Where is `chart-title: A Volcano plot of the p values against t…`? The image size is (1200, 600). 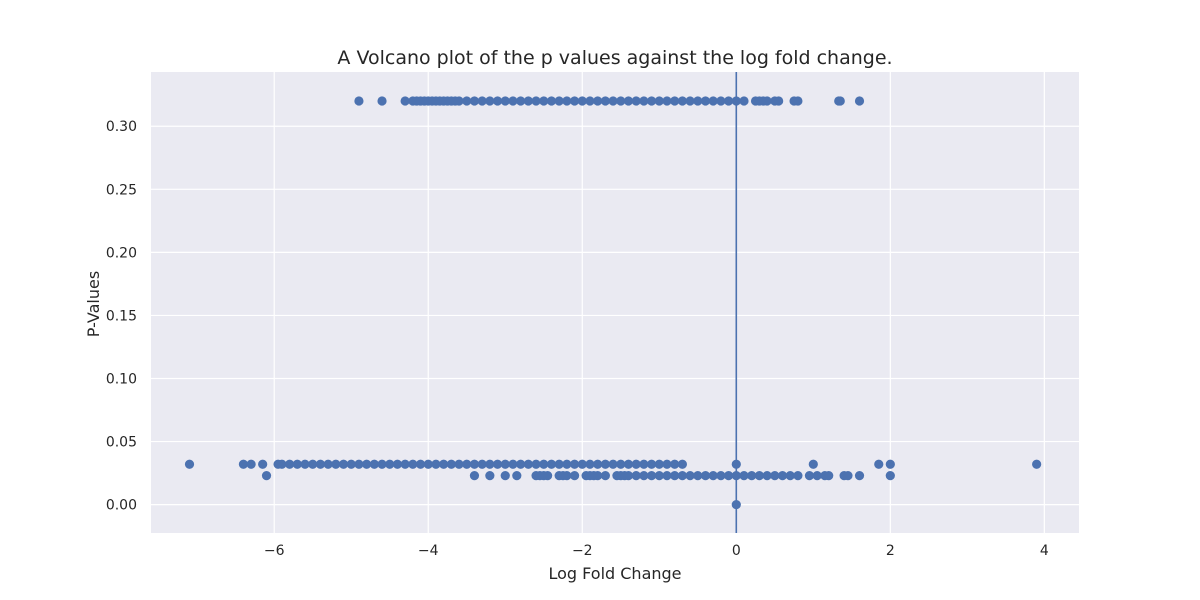 chart-title: A Volcano plot of the p values against t… is located at coordinates (614, 58).